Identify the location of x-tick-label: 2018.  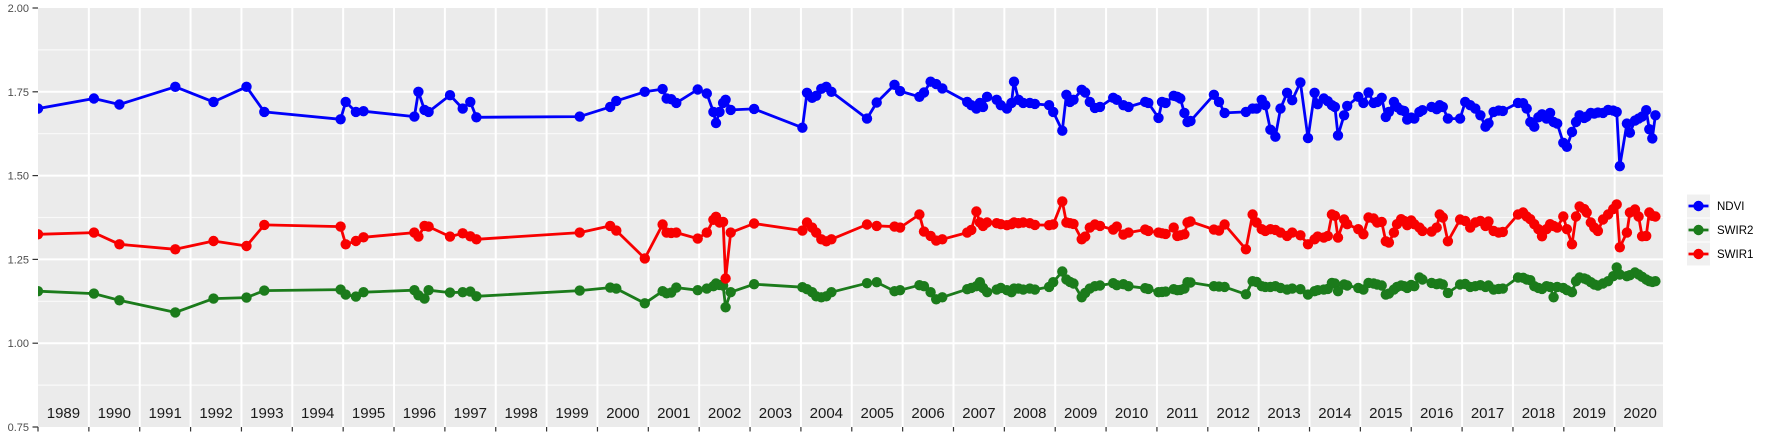
(1538, 413).